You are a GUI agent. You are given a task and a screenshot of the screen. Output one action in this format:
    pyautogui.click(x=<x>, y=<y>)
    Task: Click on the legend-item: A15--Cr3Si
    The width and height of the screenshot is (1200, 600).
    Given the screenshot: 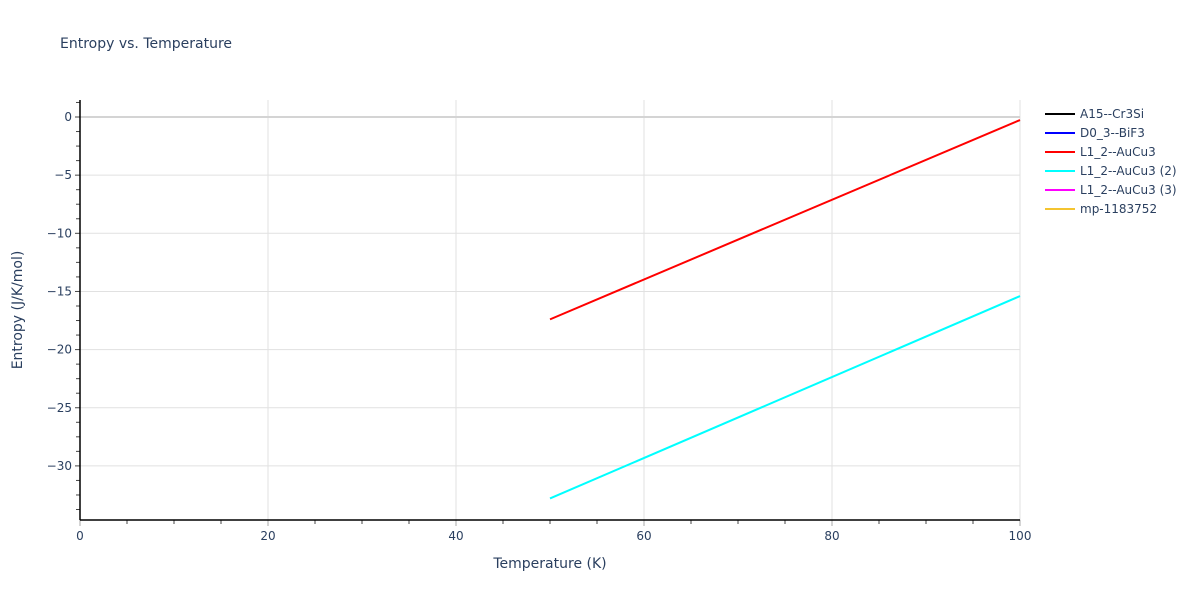 What is the action you would take?
    pyautogui.click(x=1108, y=113)
    